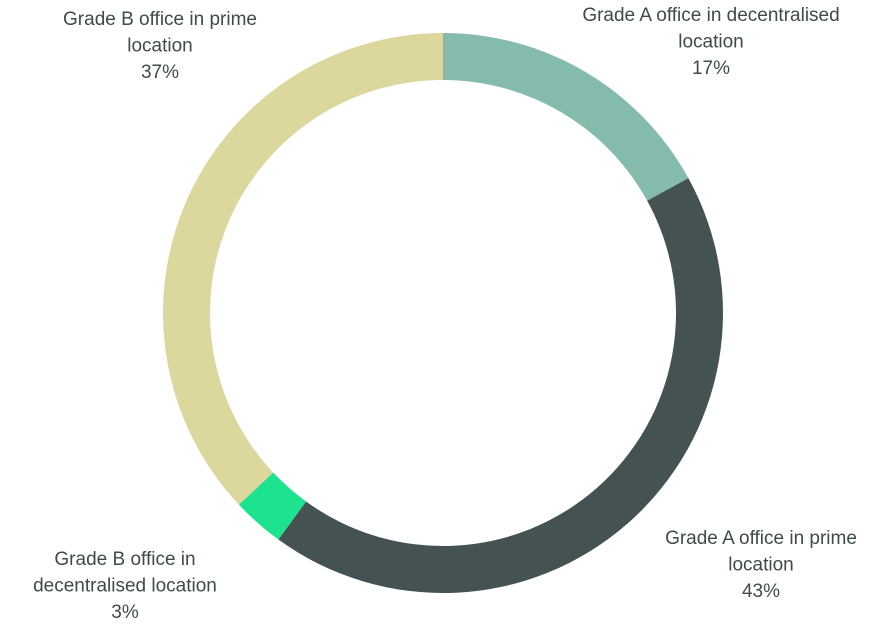  Describe the element at coordinates (761, 591) in the screenshot. I see `value-label: 43%` at that location.